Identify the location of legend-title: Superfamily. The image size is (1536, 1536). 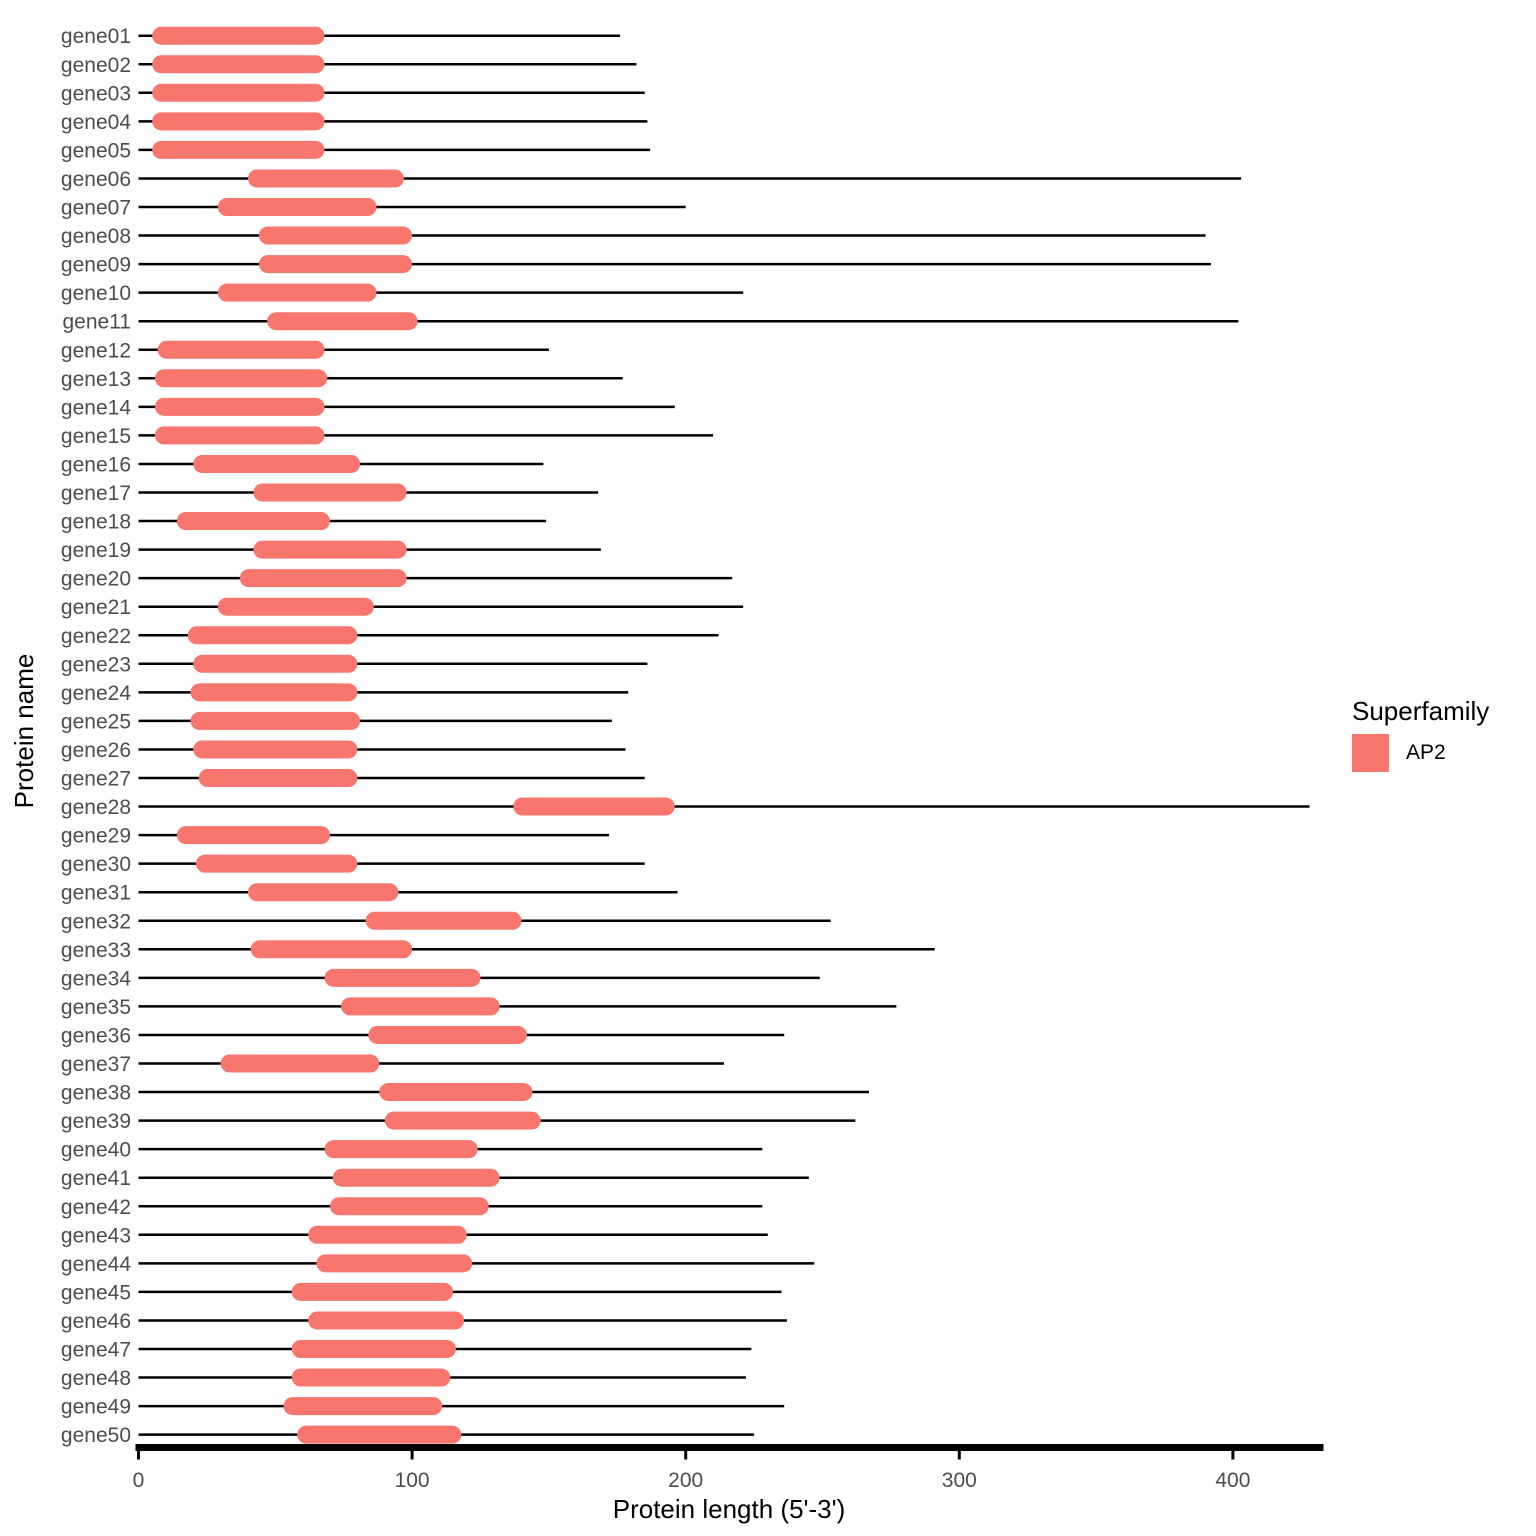
(1421, 711).